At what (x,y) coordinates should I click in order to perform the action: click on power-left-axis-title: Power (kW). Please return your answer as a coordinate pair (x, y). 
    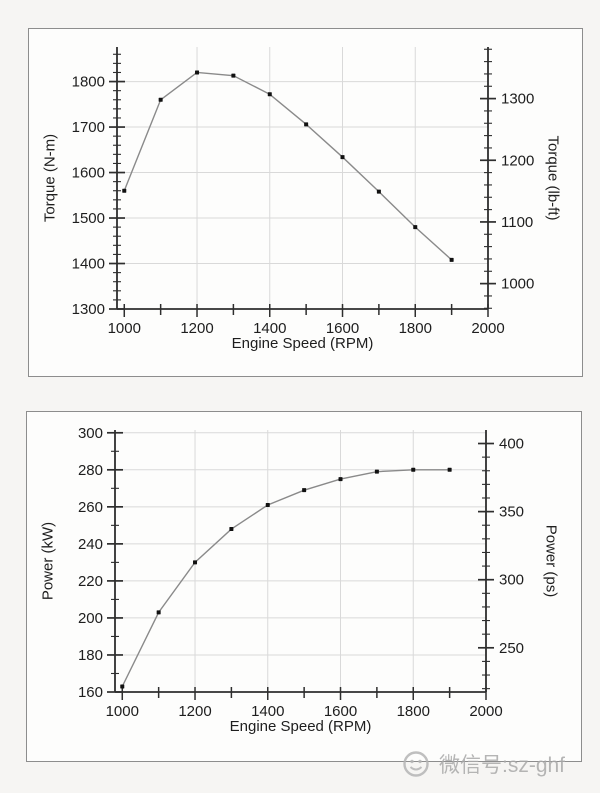
    Looking at the image, I should click on (48, 561).